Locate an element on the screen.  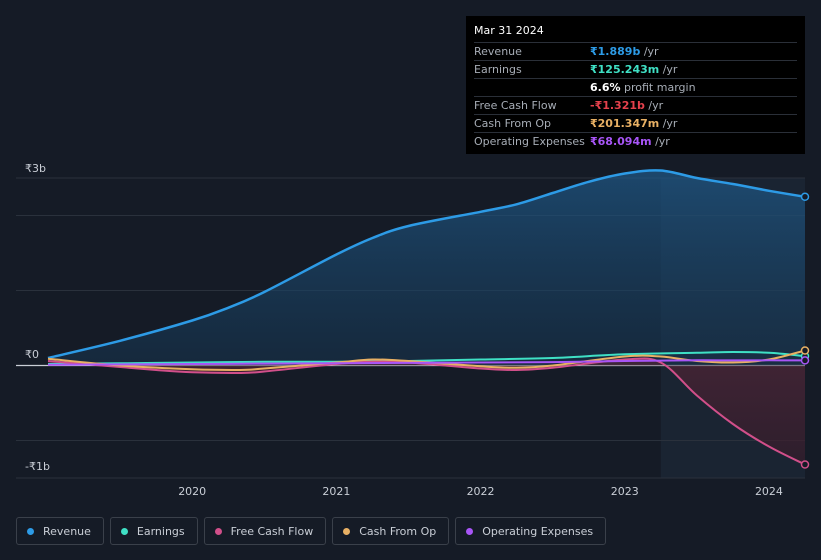
legend-label: Revenue is located at coordinates (67, 531).